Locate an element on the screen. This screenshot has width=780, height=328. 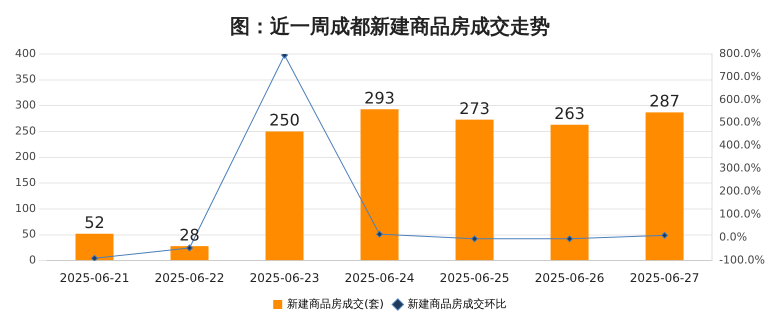
x-tick-label: 2025-06-22 is located at coordinates (189, 277).